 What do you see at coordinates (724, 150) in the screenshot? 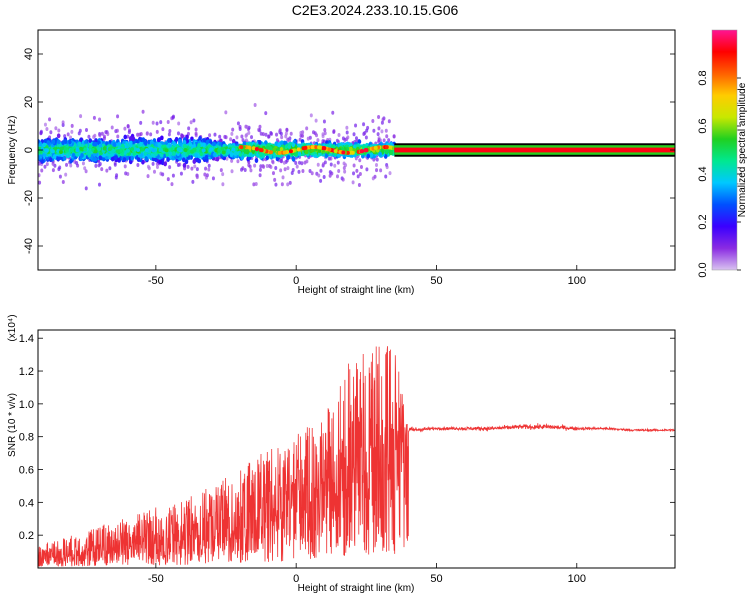
I see `colorbar-frame` at bounding box center [724, 150].